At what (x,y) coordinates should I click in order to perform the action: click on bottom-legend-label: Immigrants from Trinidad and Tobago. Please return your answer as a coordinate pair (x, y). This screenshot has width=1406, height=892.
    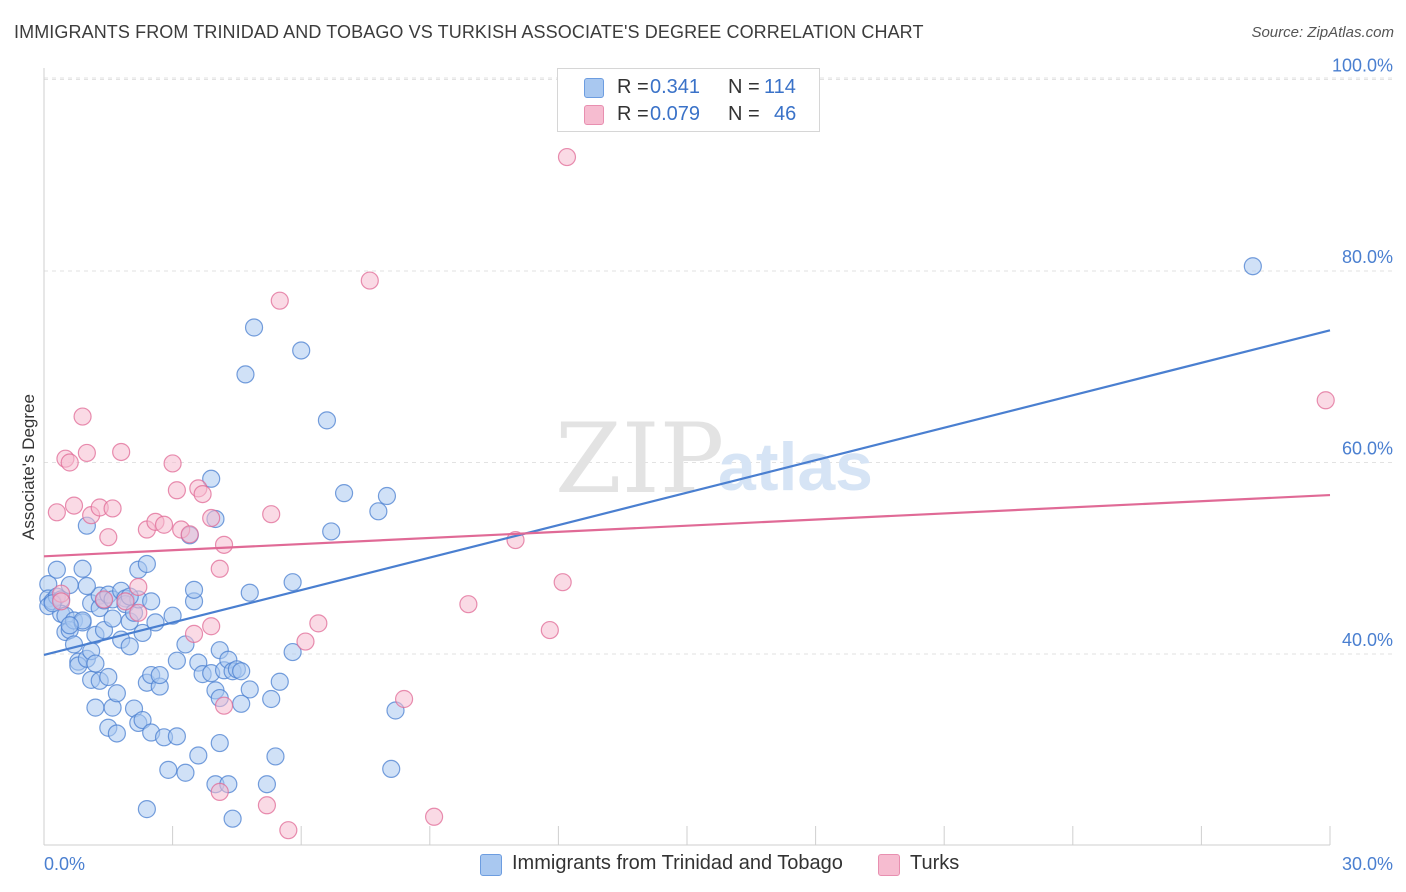
    Looking at the image, I should click on (677, 863).